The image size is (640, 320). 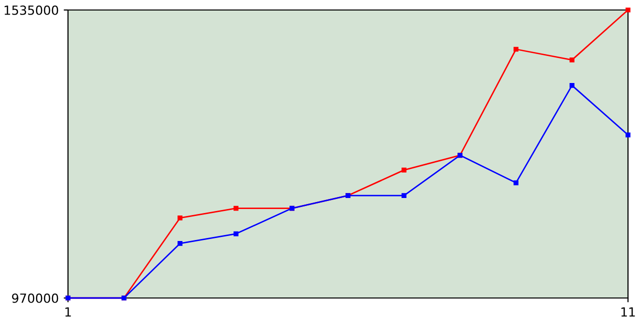 I want to click on y-tick-label: 970000, so click(x=35, y=298).